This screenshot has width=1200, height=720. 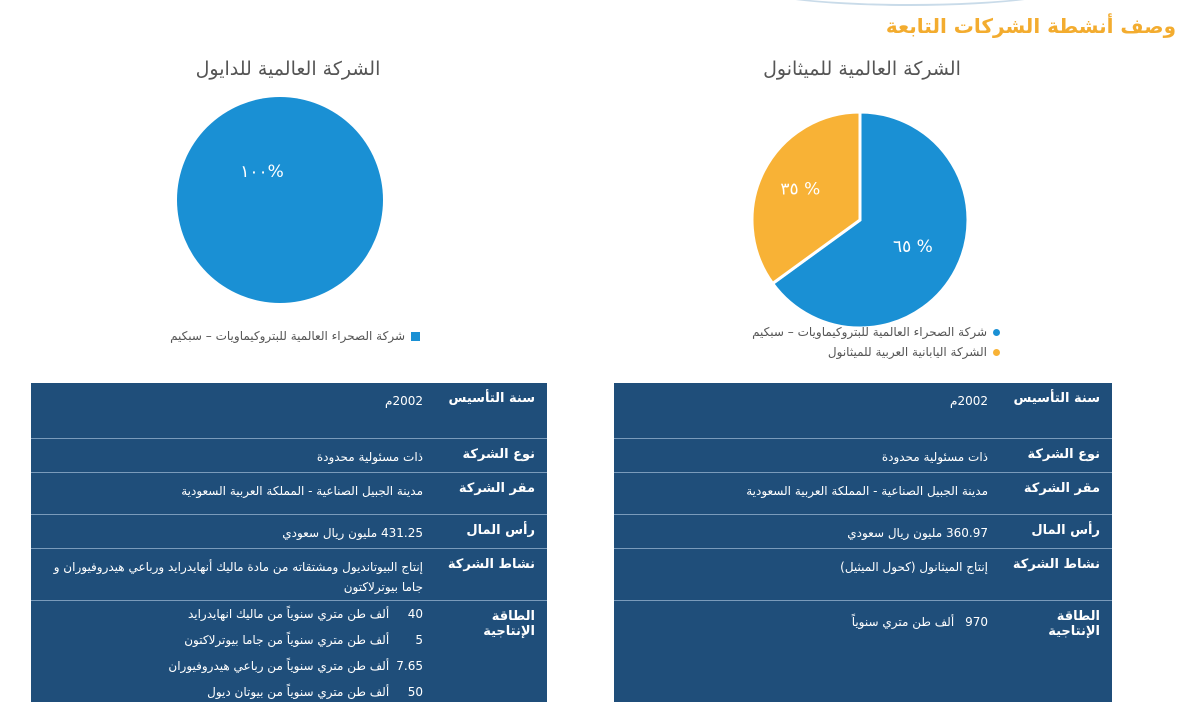 I want to click on capacity-number: 970, so click(x=976, y=622).